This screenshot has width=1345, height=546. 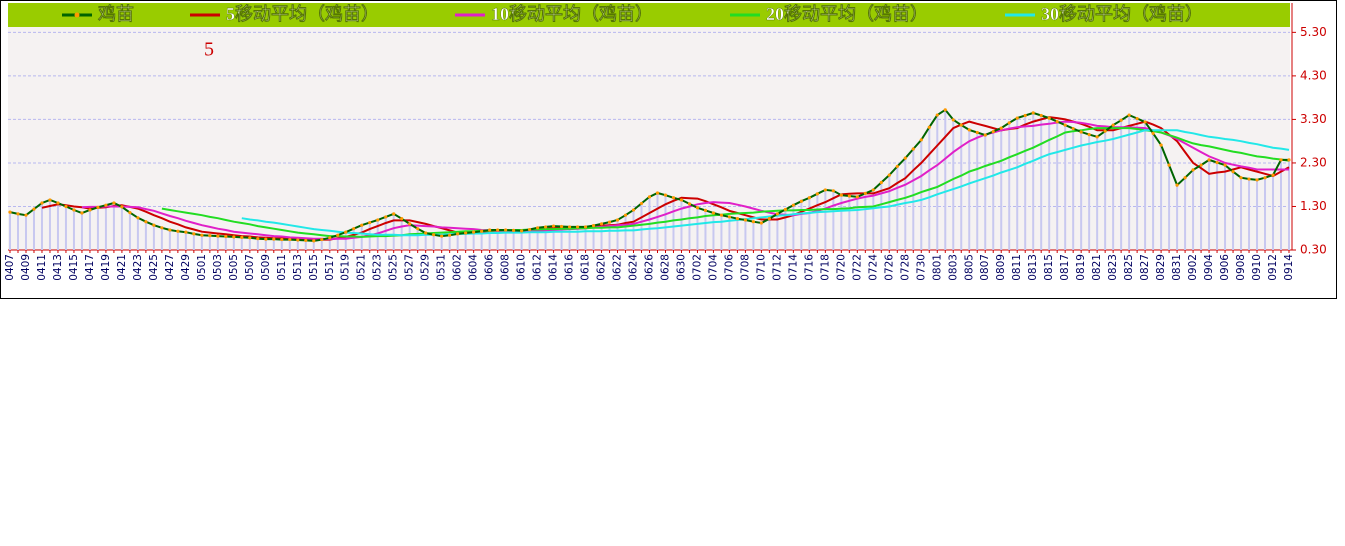 What do you see at coordinates (58, 267) in the screenshot?
I see `x-tick-label: 0413` at bounding box center [58, 267].